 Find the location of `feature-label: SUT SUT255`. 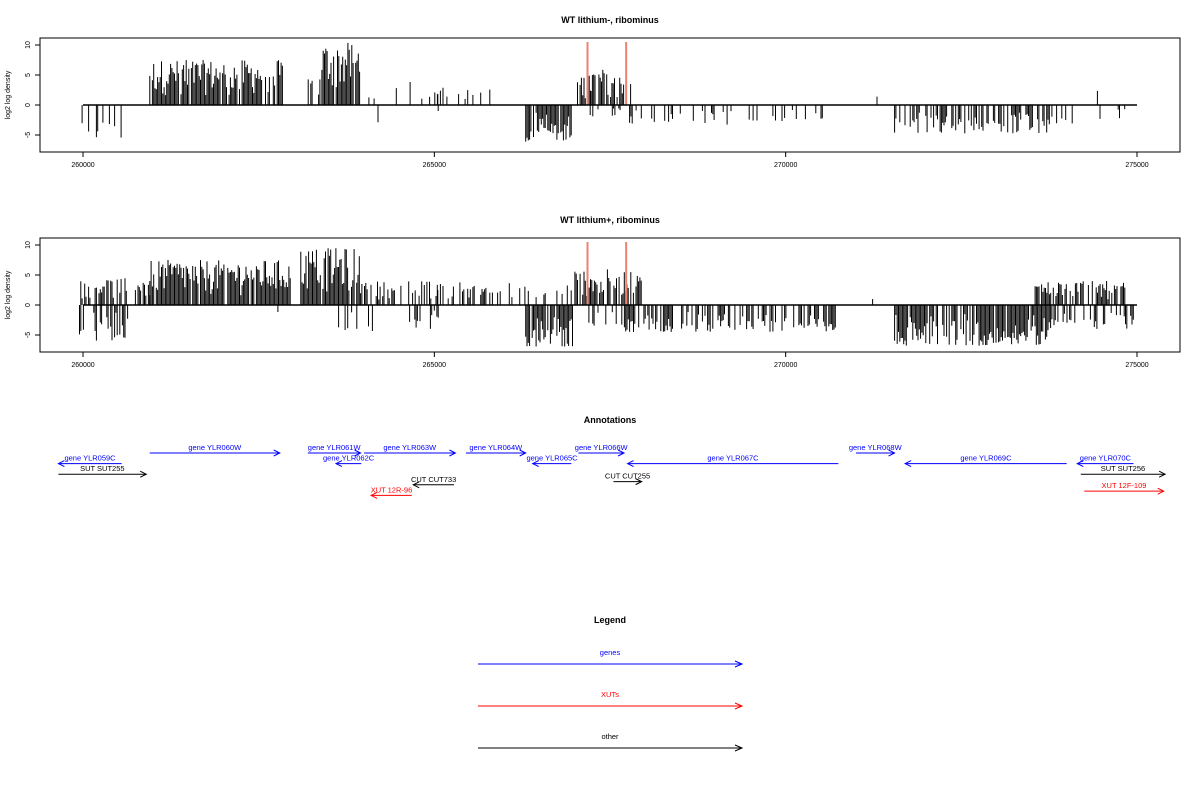

feature-label: SUT SUT255 is located at coordinates (102, 468).